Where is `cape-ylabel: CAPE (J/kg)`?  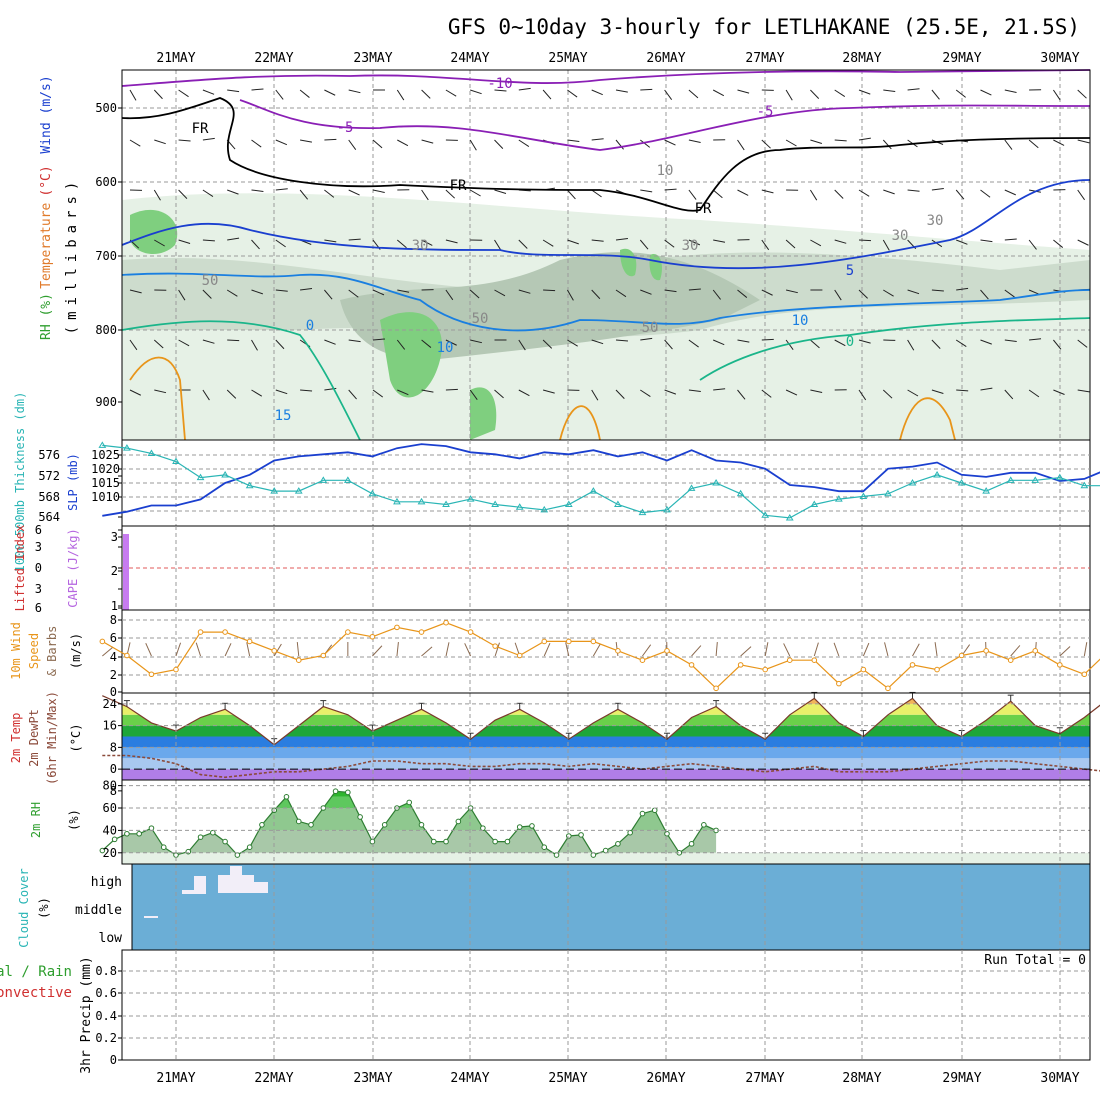 cape-ylabel: CAPE (J/kg) is located at coordinates (73, 567).